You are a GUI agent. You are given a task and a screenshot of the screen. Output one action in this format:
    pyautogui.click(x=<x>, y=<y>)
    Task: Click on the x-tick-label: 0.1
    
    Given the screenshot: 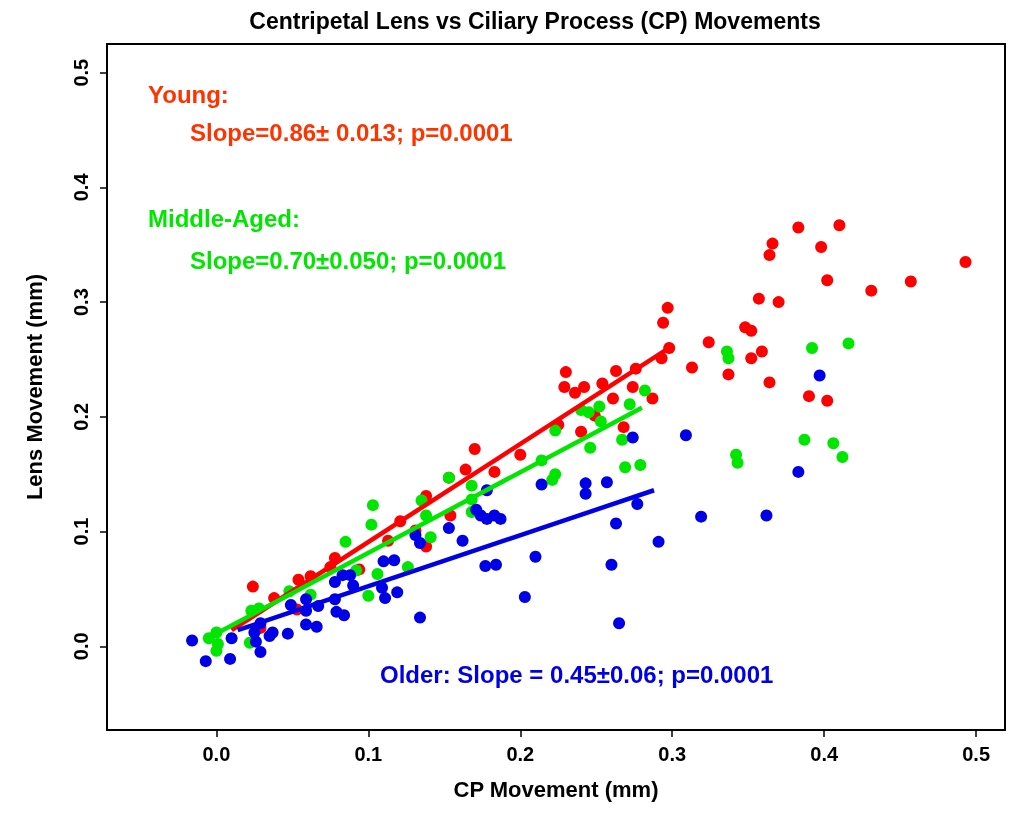 What is the action you would take?
    pyautogui.click(x=368, y=754)
    